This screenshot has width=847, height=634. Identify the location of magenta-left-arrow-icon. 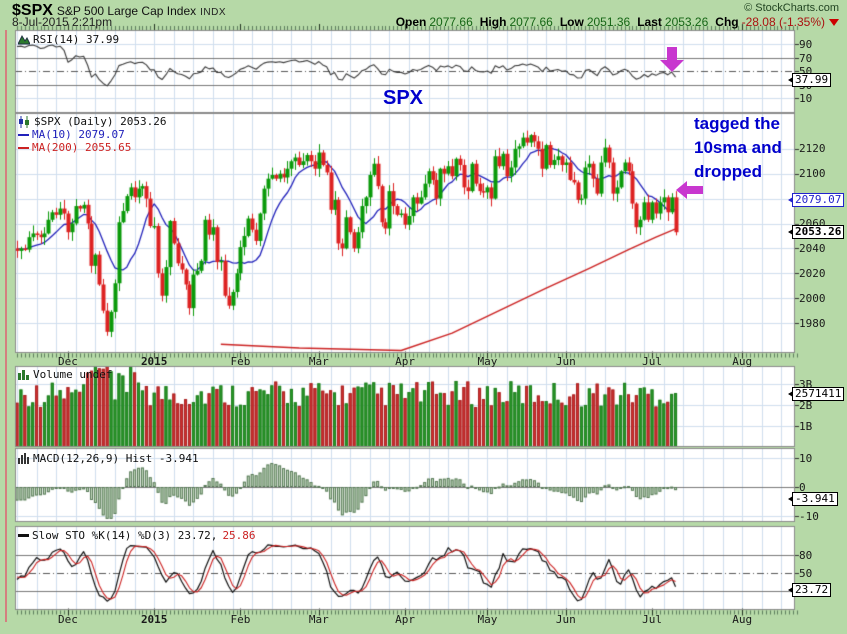
(690, 190).